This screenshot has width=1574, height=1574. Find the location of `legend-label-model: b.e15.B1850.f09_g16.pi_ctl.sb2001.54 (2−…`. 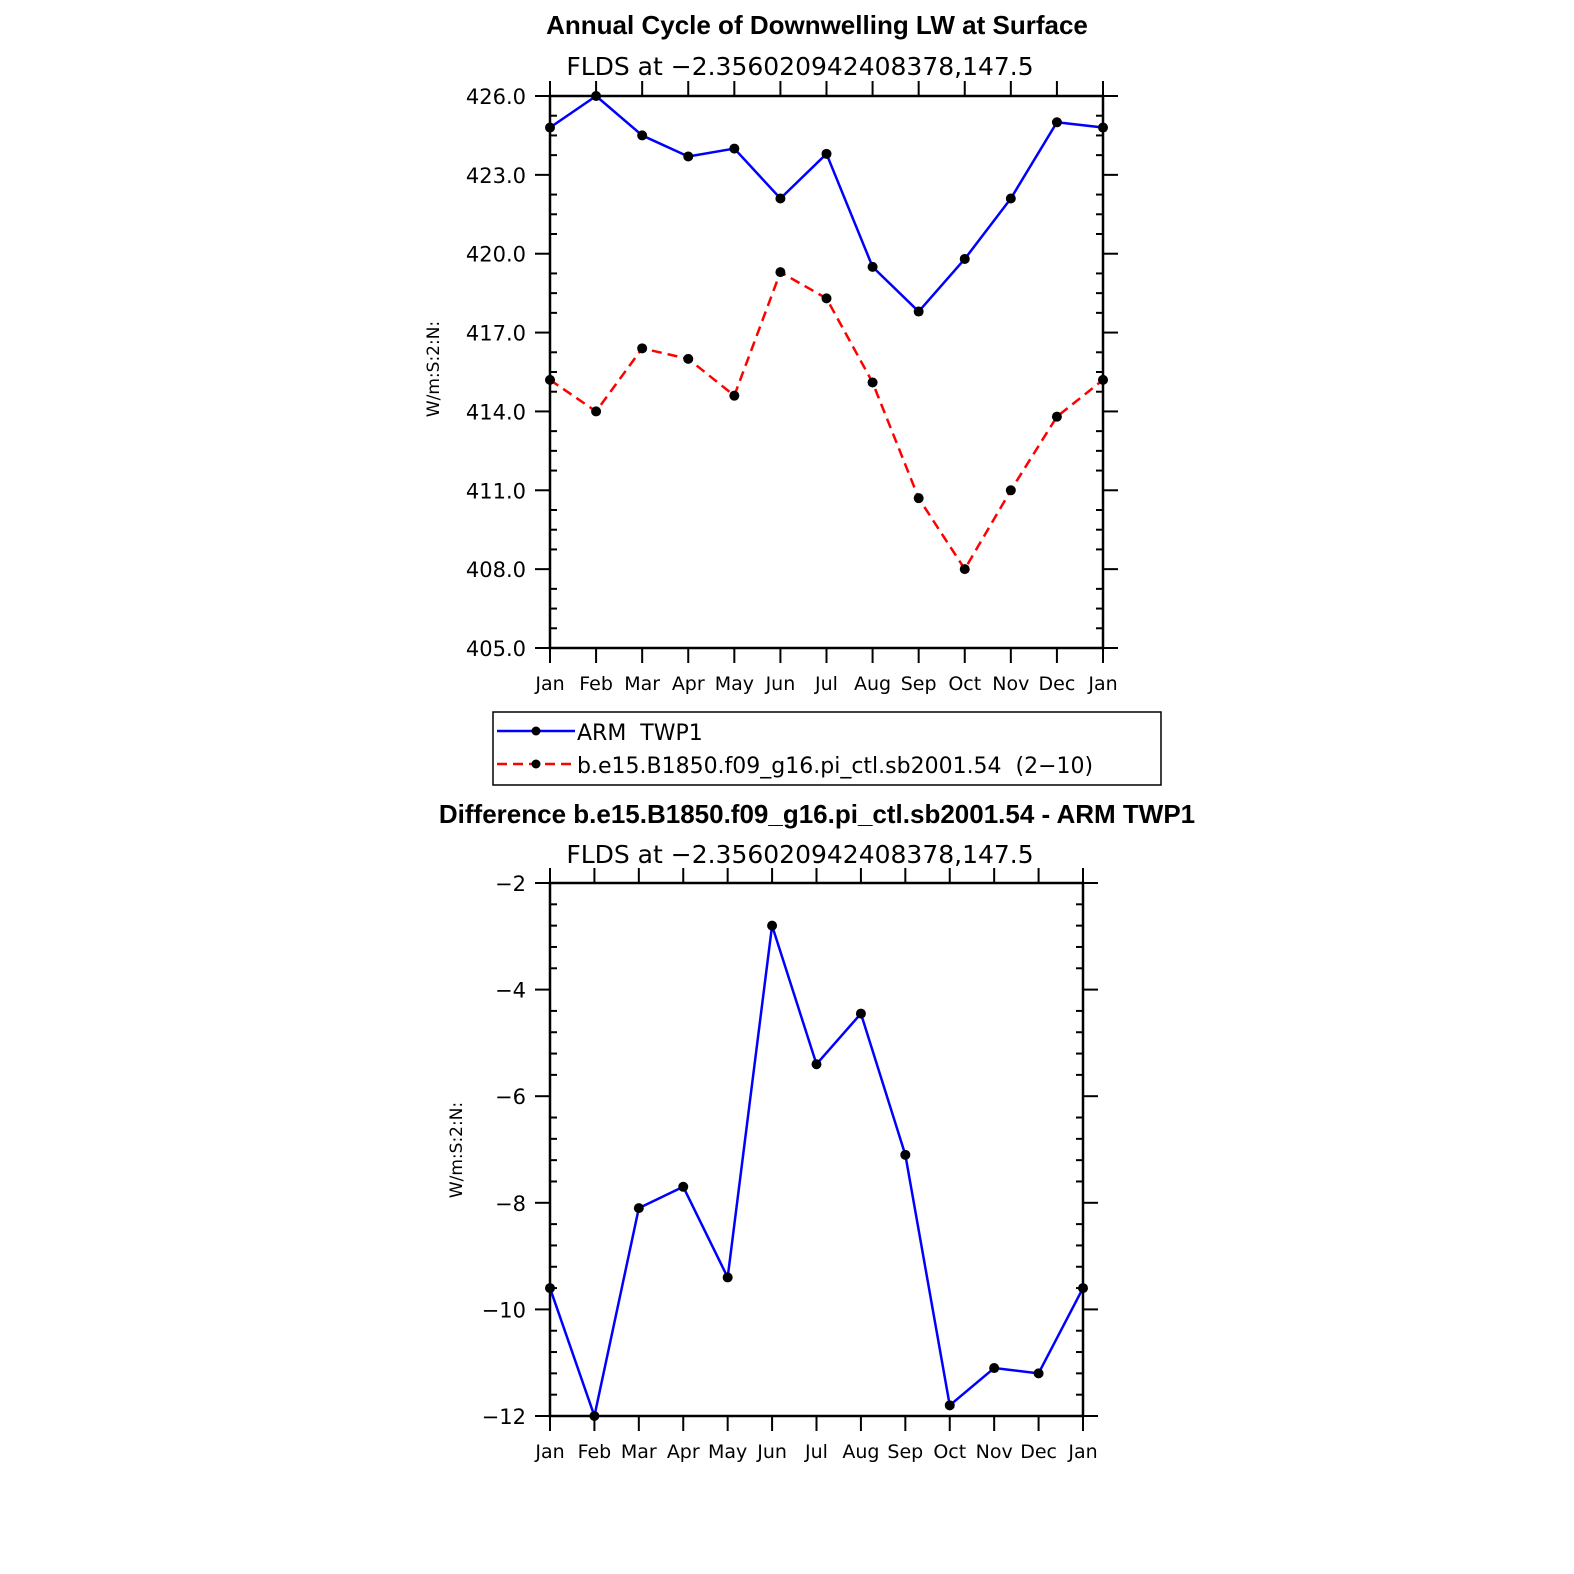

legend-label-model: b.e15.B1850.f09_g16.pi_ctl.sb2001.54 (2−… is located at coordinates (835, 766).